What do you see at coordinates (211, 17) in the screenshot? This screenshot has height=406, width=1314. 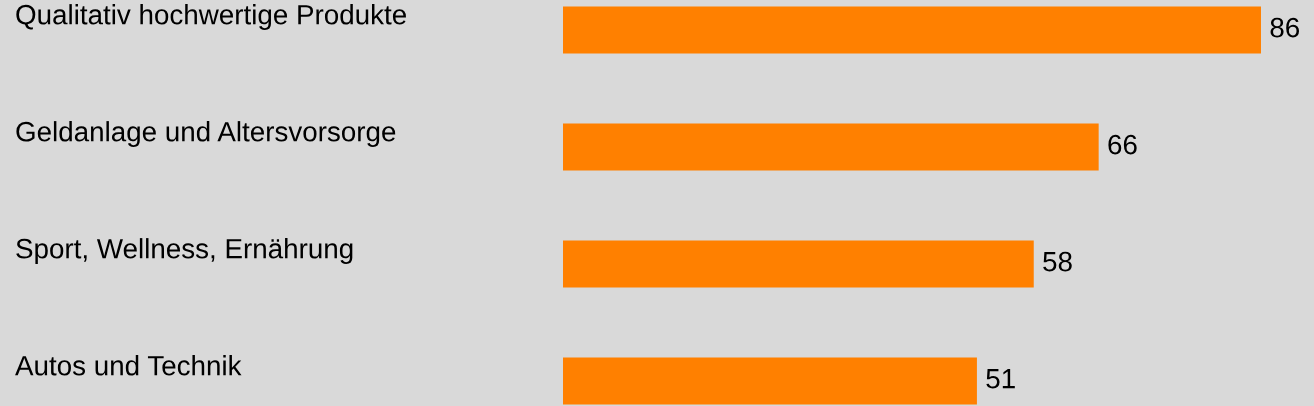 I see `y-tick-label: Qualitativ hochwertige Produkte` at bounding box center [211, 17].